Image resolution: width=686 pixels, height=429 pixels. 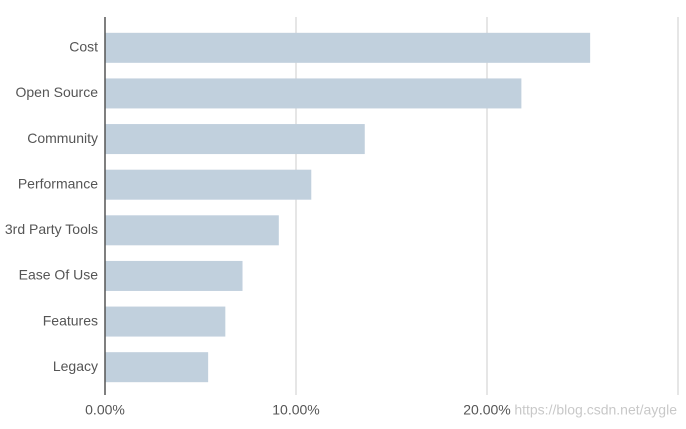 What do you see at coordinates (595, 410) in the screenshot?
I see `watermark: https://blog.csdn.net/aygle` at bounding box center [595, 410].